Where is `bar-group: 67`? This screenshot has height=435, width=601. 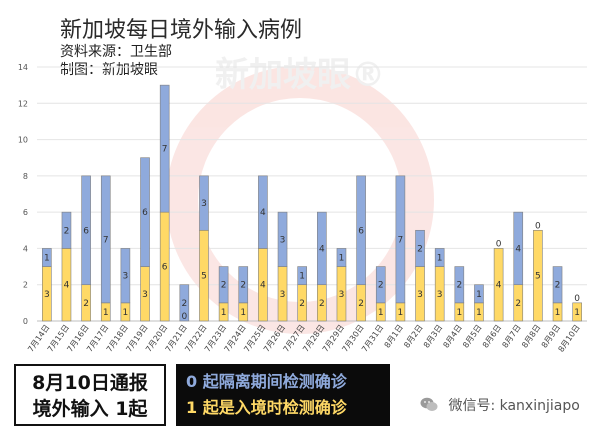 bar-group: 67 is located at coordinates (164, 203).